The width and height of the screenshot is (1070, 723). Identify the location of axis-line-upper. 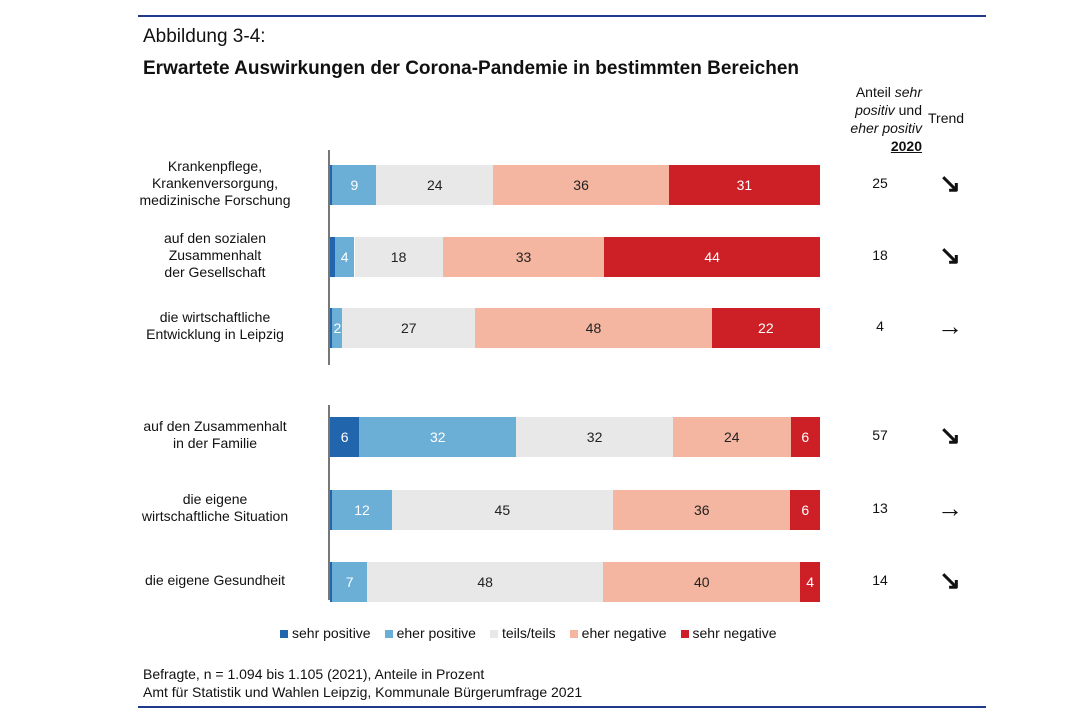
(329, 257).